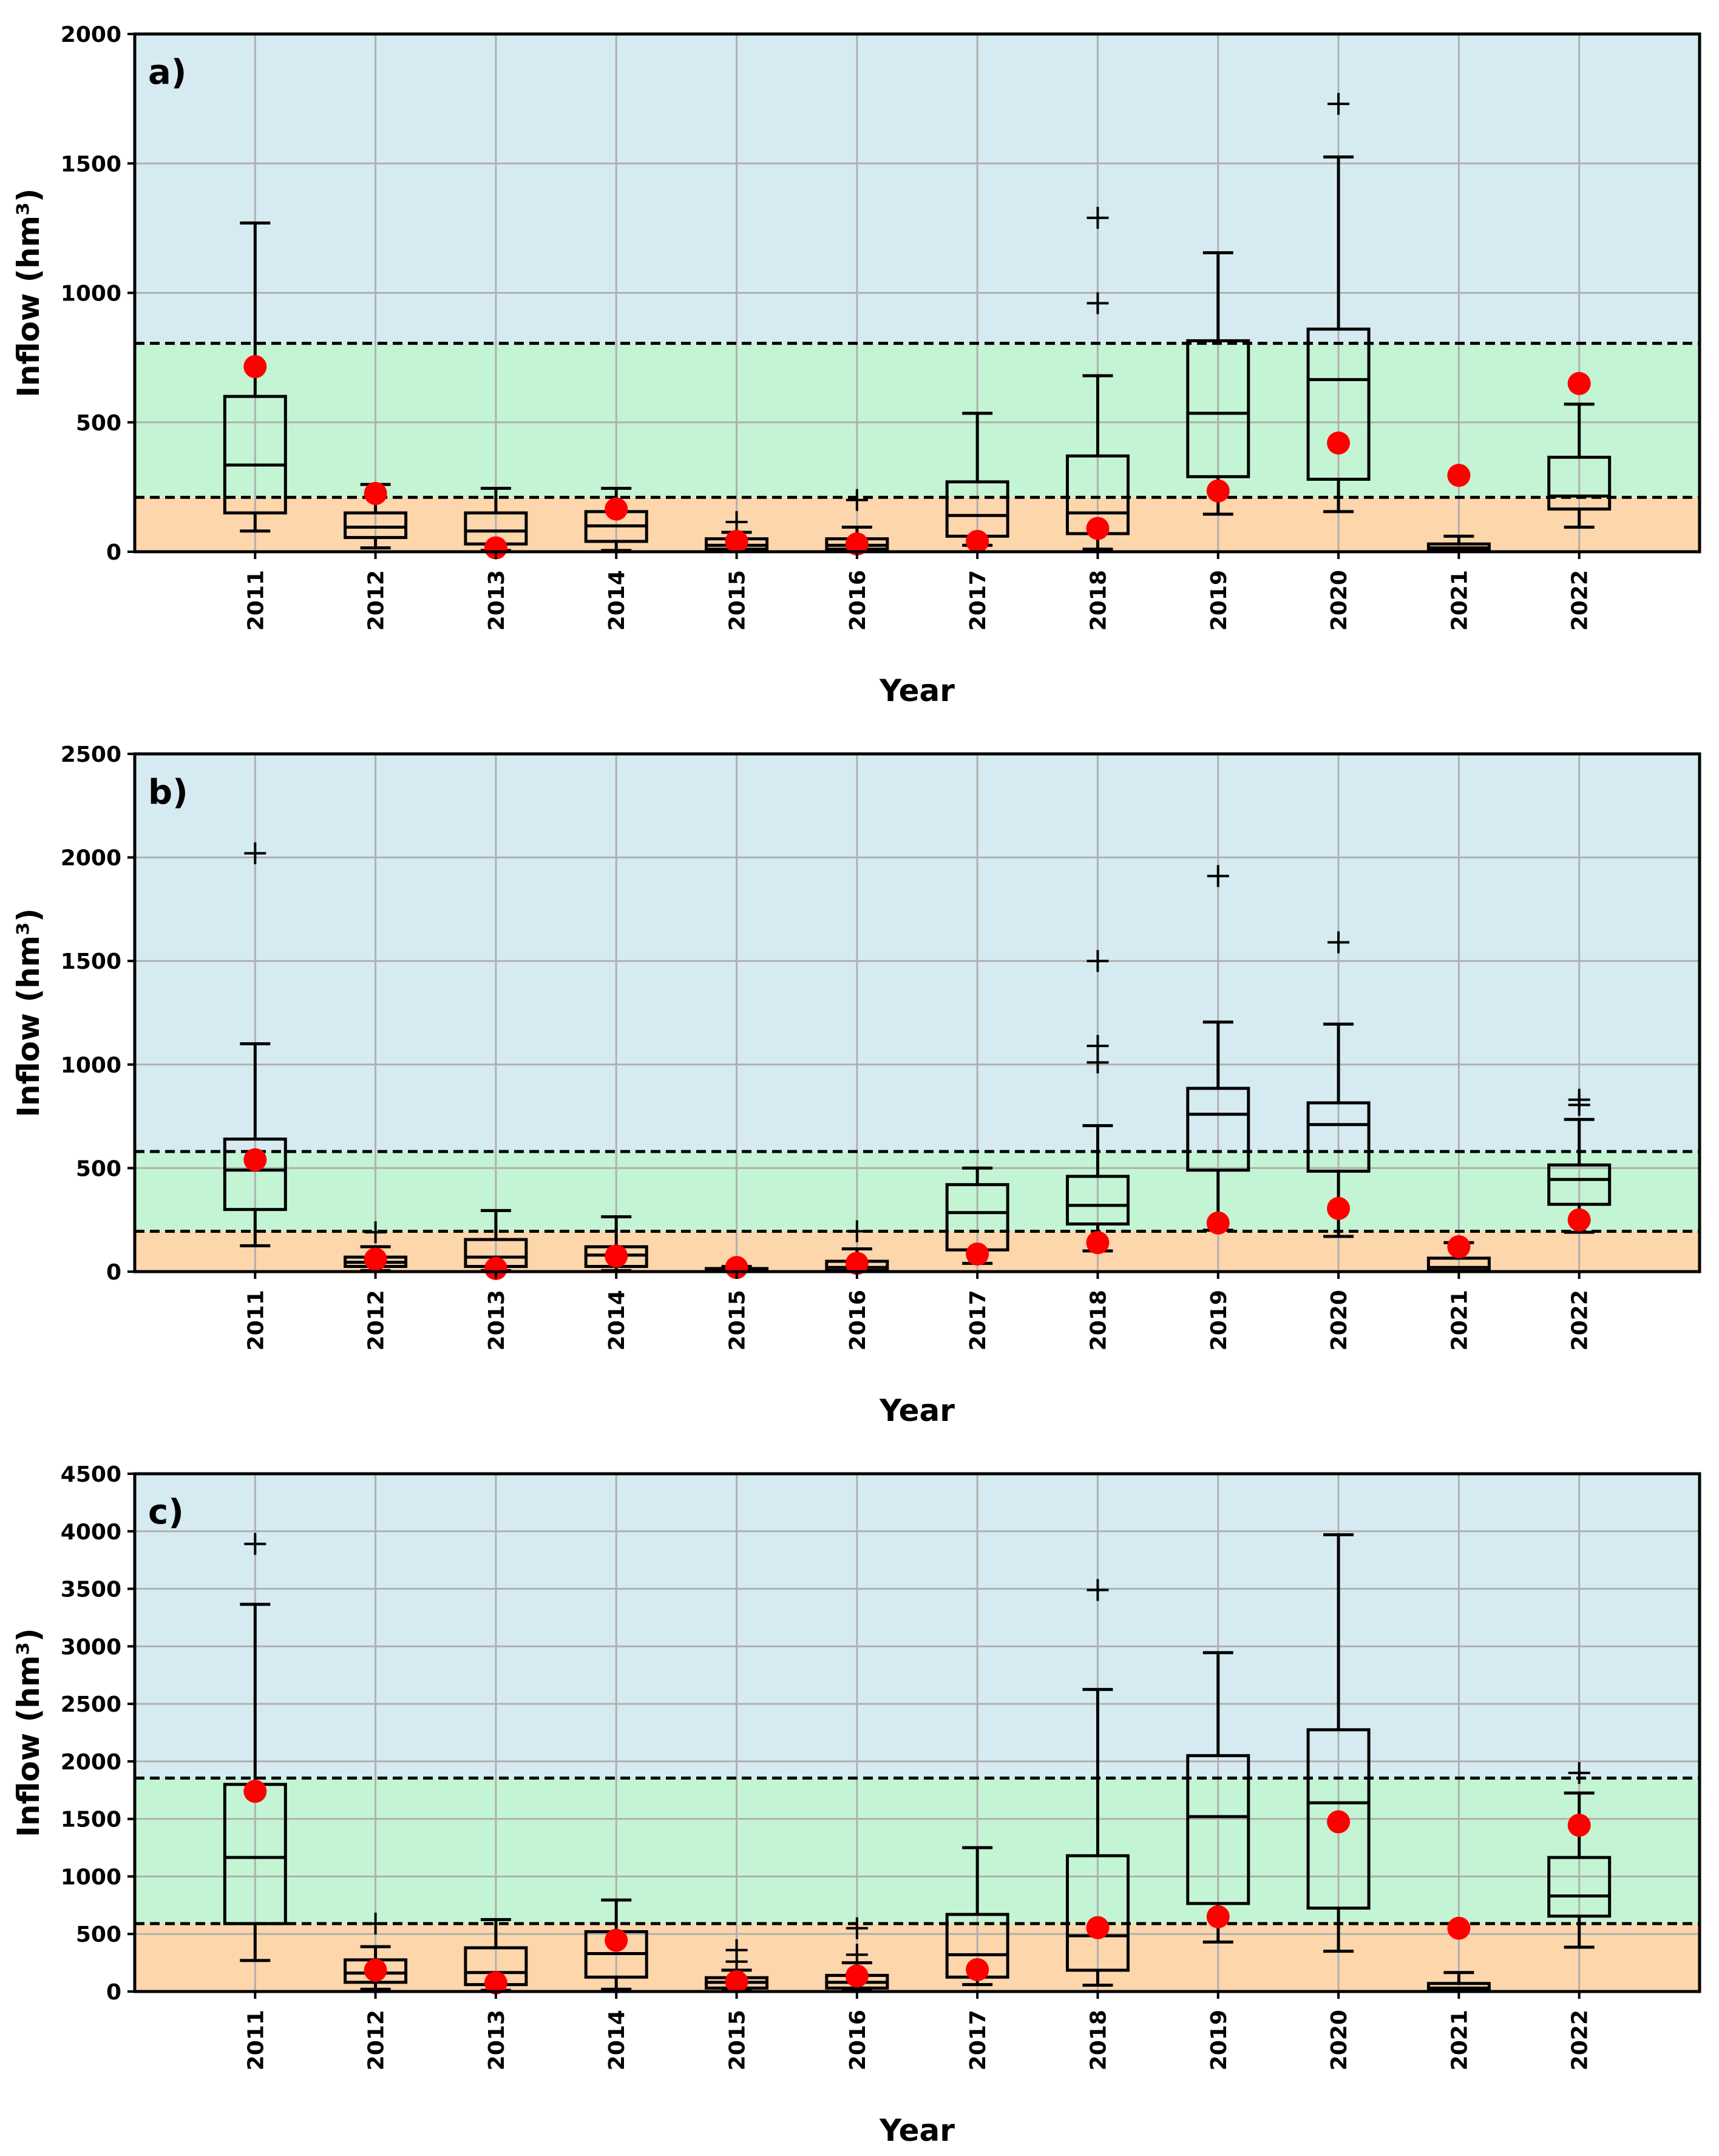 The height and width of the screenshot is (2156, 1719). What do you see at coordinates (167, 72) in the screenshot?
I see `panel-label: a)` at bounding box center [167, 72].